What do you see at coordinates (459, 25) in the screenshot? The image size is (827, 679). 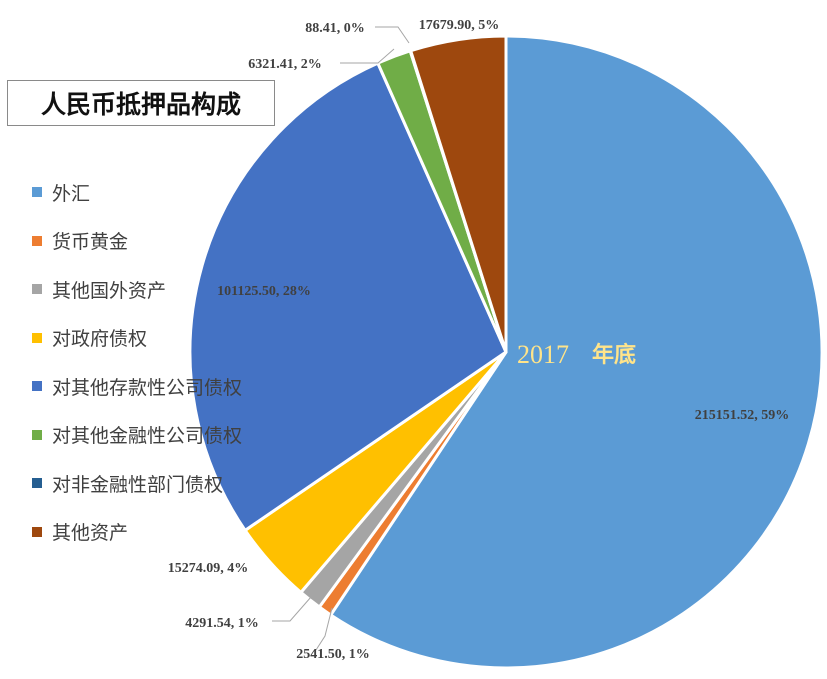 I see `data-label-7: 17679.90, 5%` at bounding box center [459, 25].